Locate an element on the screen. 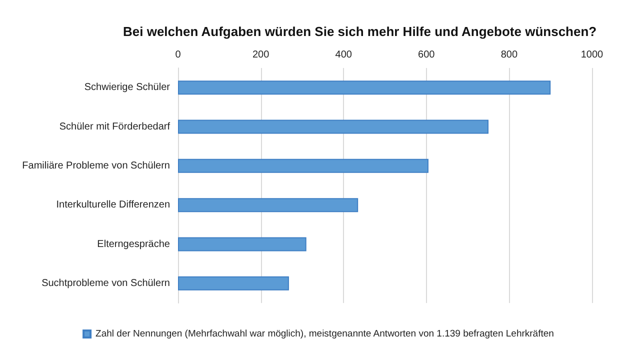 The height and width of the screenshot is (358, 637). y-tick-label: Suchtprobleme von Schülern is located at coordinates (106, 283).